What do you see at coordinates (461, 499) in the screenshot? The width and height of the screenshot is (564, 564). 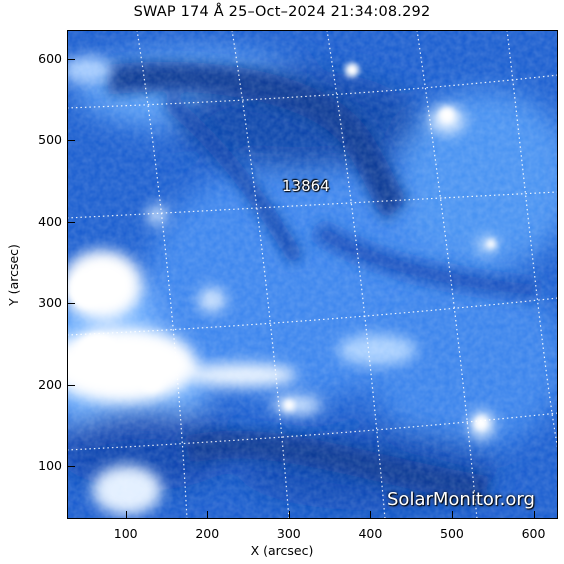 I see `watermark-logo: SolarMonitor.org` at bounding box center [461, 499].